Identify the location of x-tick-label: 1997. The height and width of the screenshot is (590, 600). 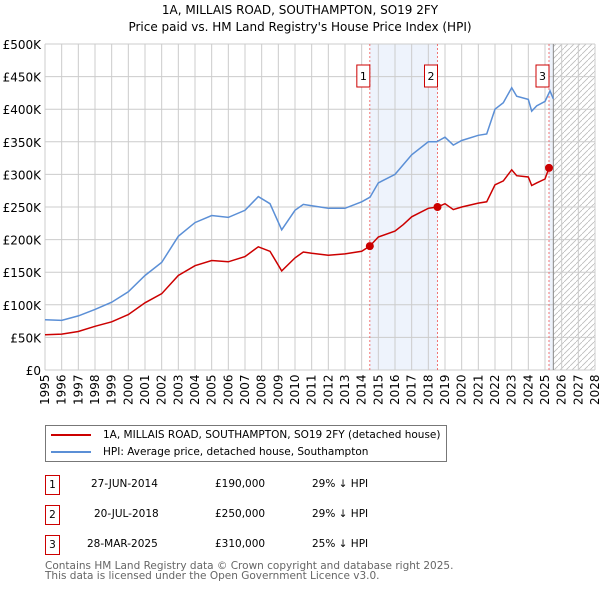
(78, 389).